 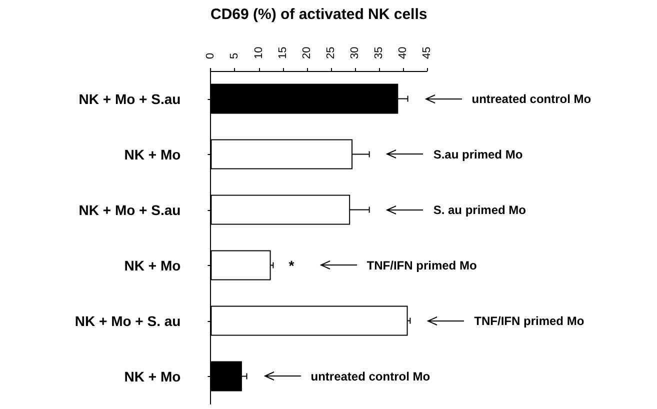 I want to click on x-tick-label: 5, so click(x=234, y=55).